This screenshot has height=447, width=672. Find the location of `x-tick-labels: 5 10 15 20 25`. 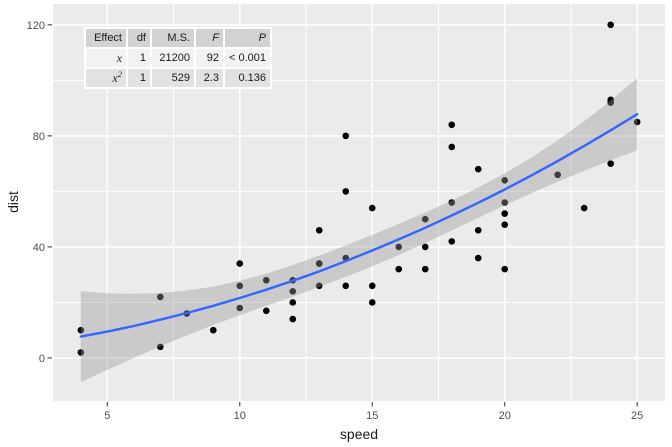

x-tick-labels: 5 10 15 20 25 is located at coordinates (373, 416).